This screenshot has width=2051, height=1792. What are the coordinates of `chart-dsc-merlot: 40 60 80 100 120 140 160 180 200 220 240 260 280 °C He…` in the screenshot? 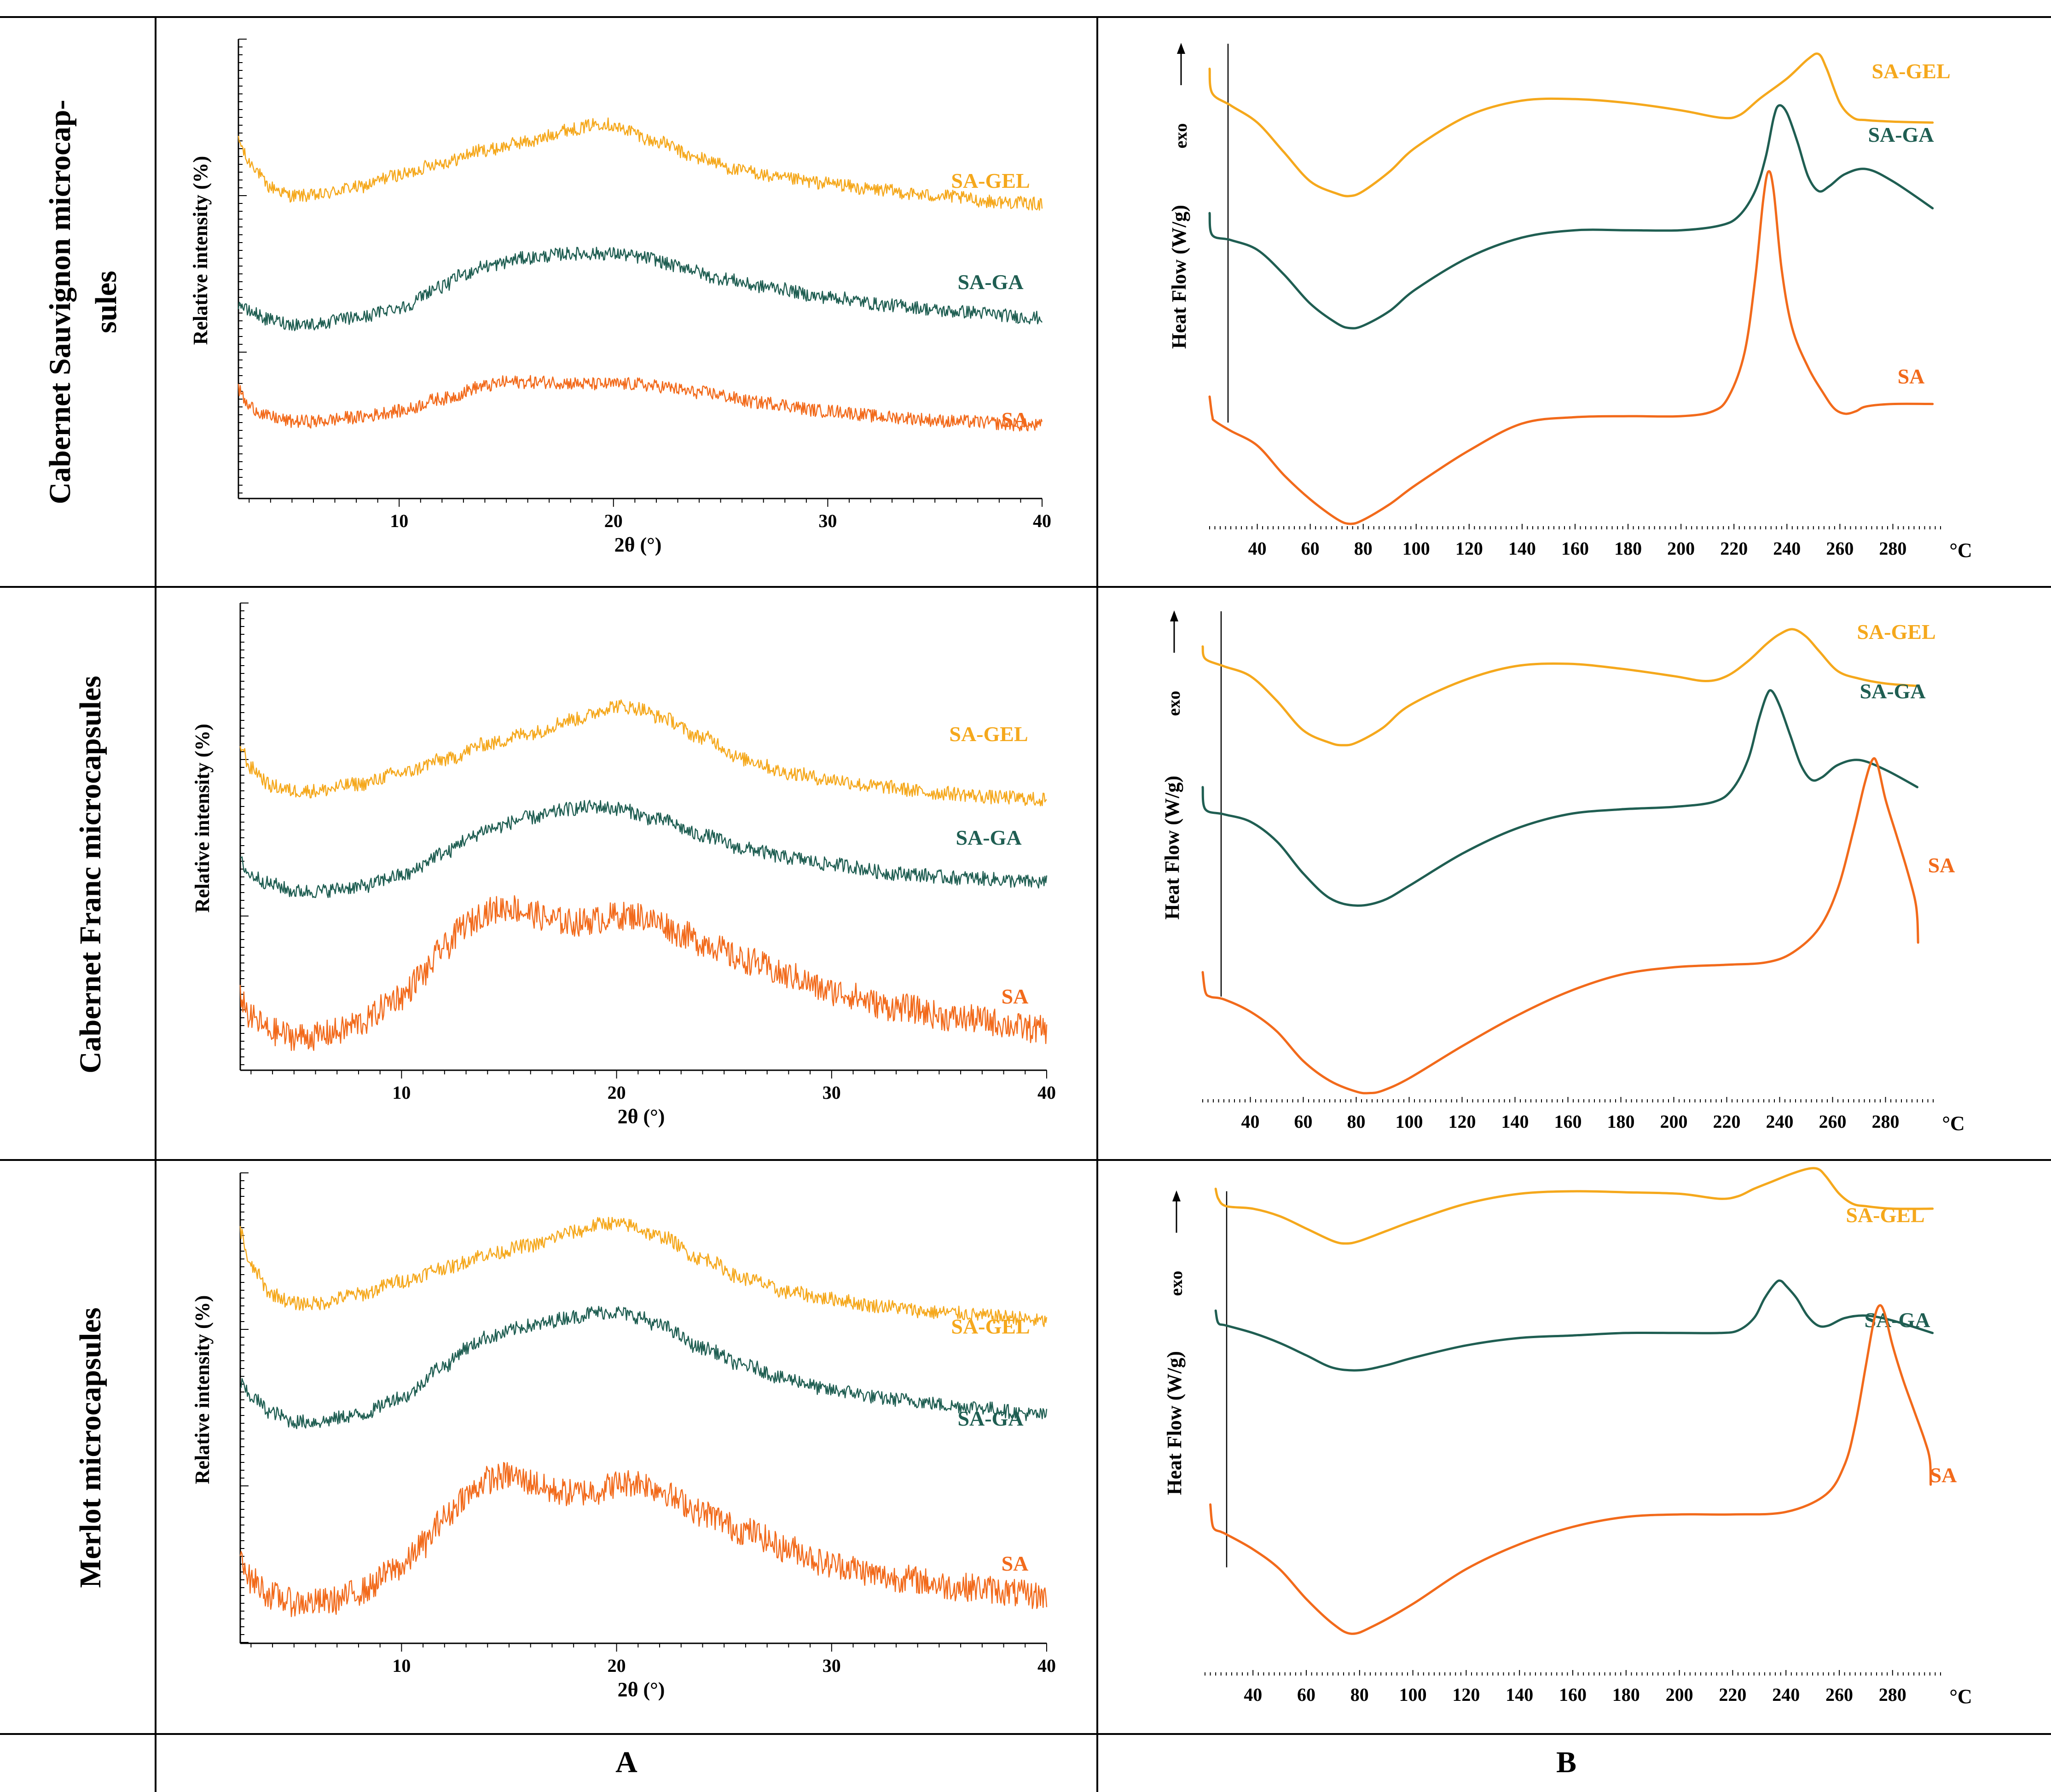 It's located at (1567, 1437).